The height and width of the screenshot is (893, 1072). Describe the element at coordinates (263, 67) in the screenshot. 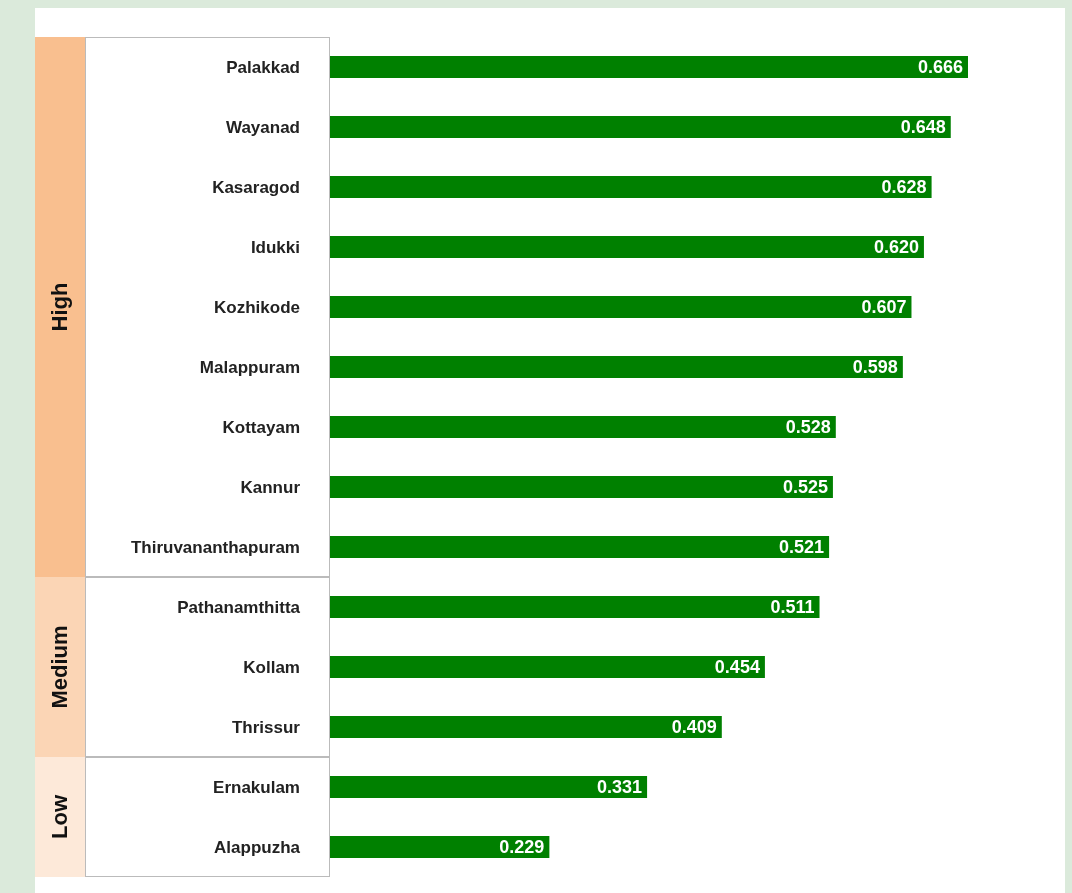

I see `y-tick-label: Palakkad` at that location.